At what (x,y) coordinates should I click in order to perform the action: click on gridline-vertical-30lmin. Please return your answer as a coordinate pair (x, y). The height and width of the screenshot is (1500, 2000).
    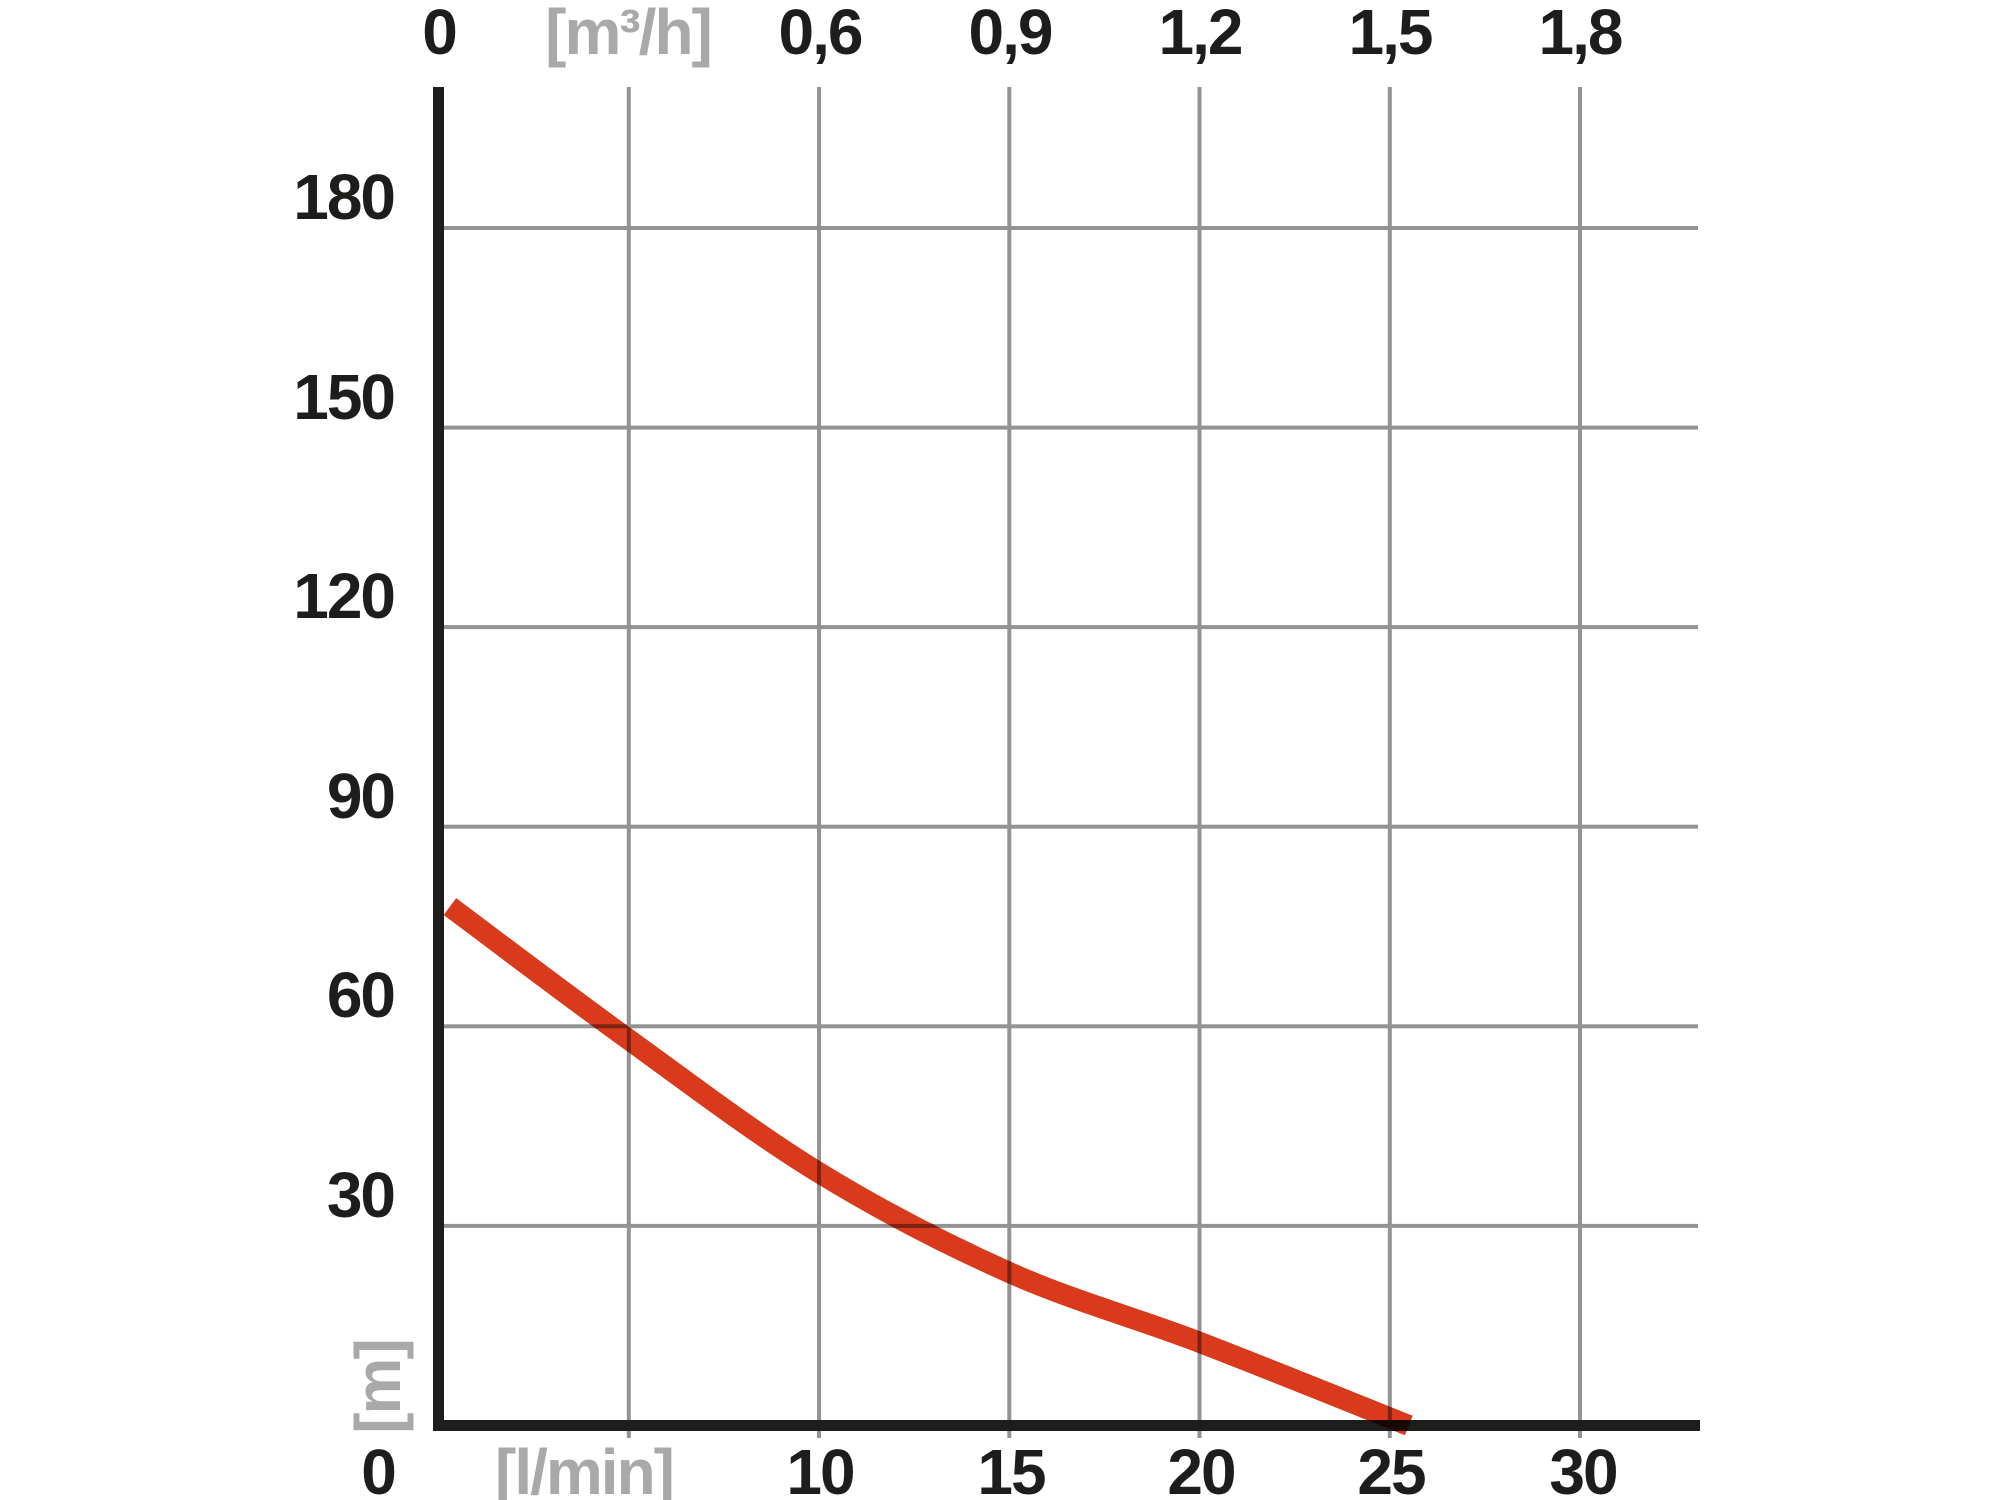
    Looking at the image, I should click on (1580, 762).